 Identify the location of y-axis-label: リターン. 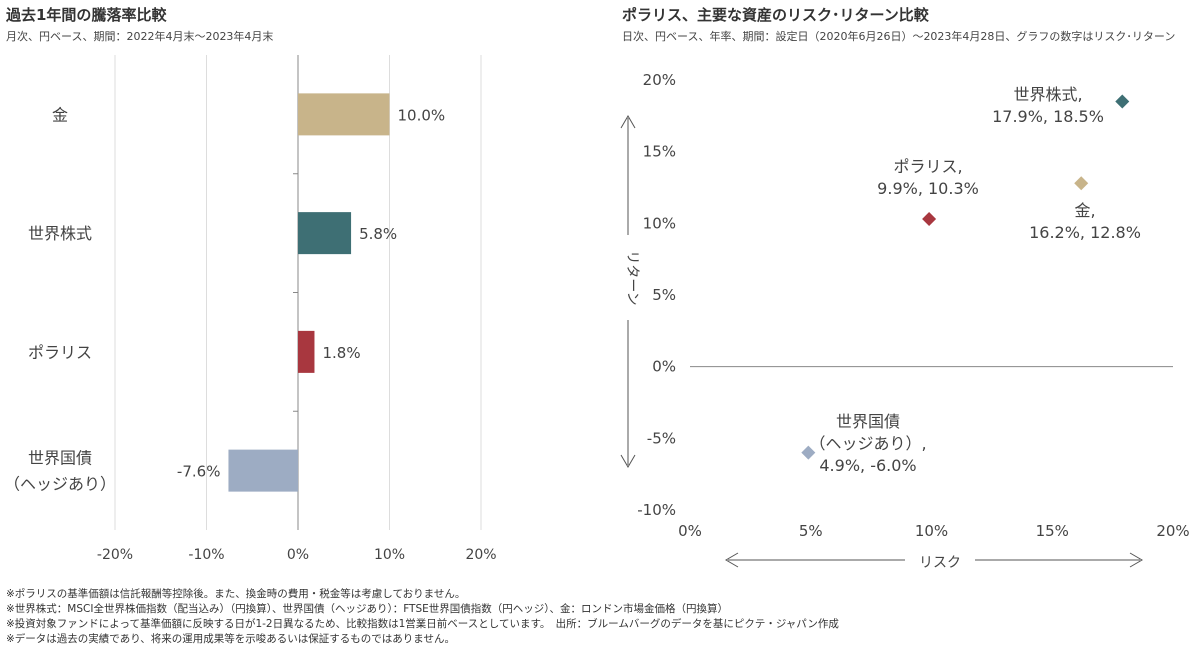
(632, 277).